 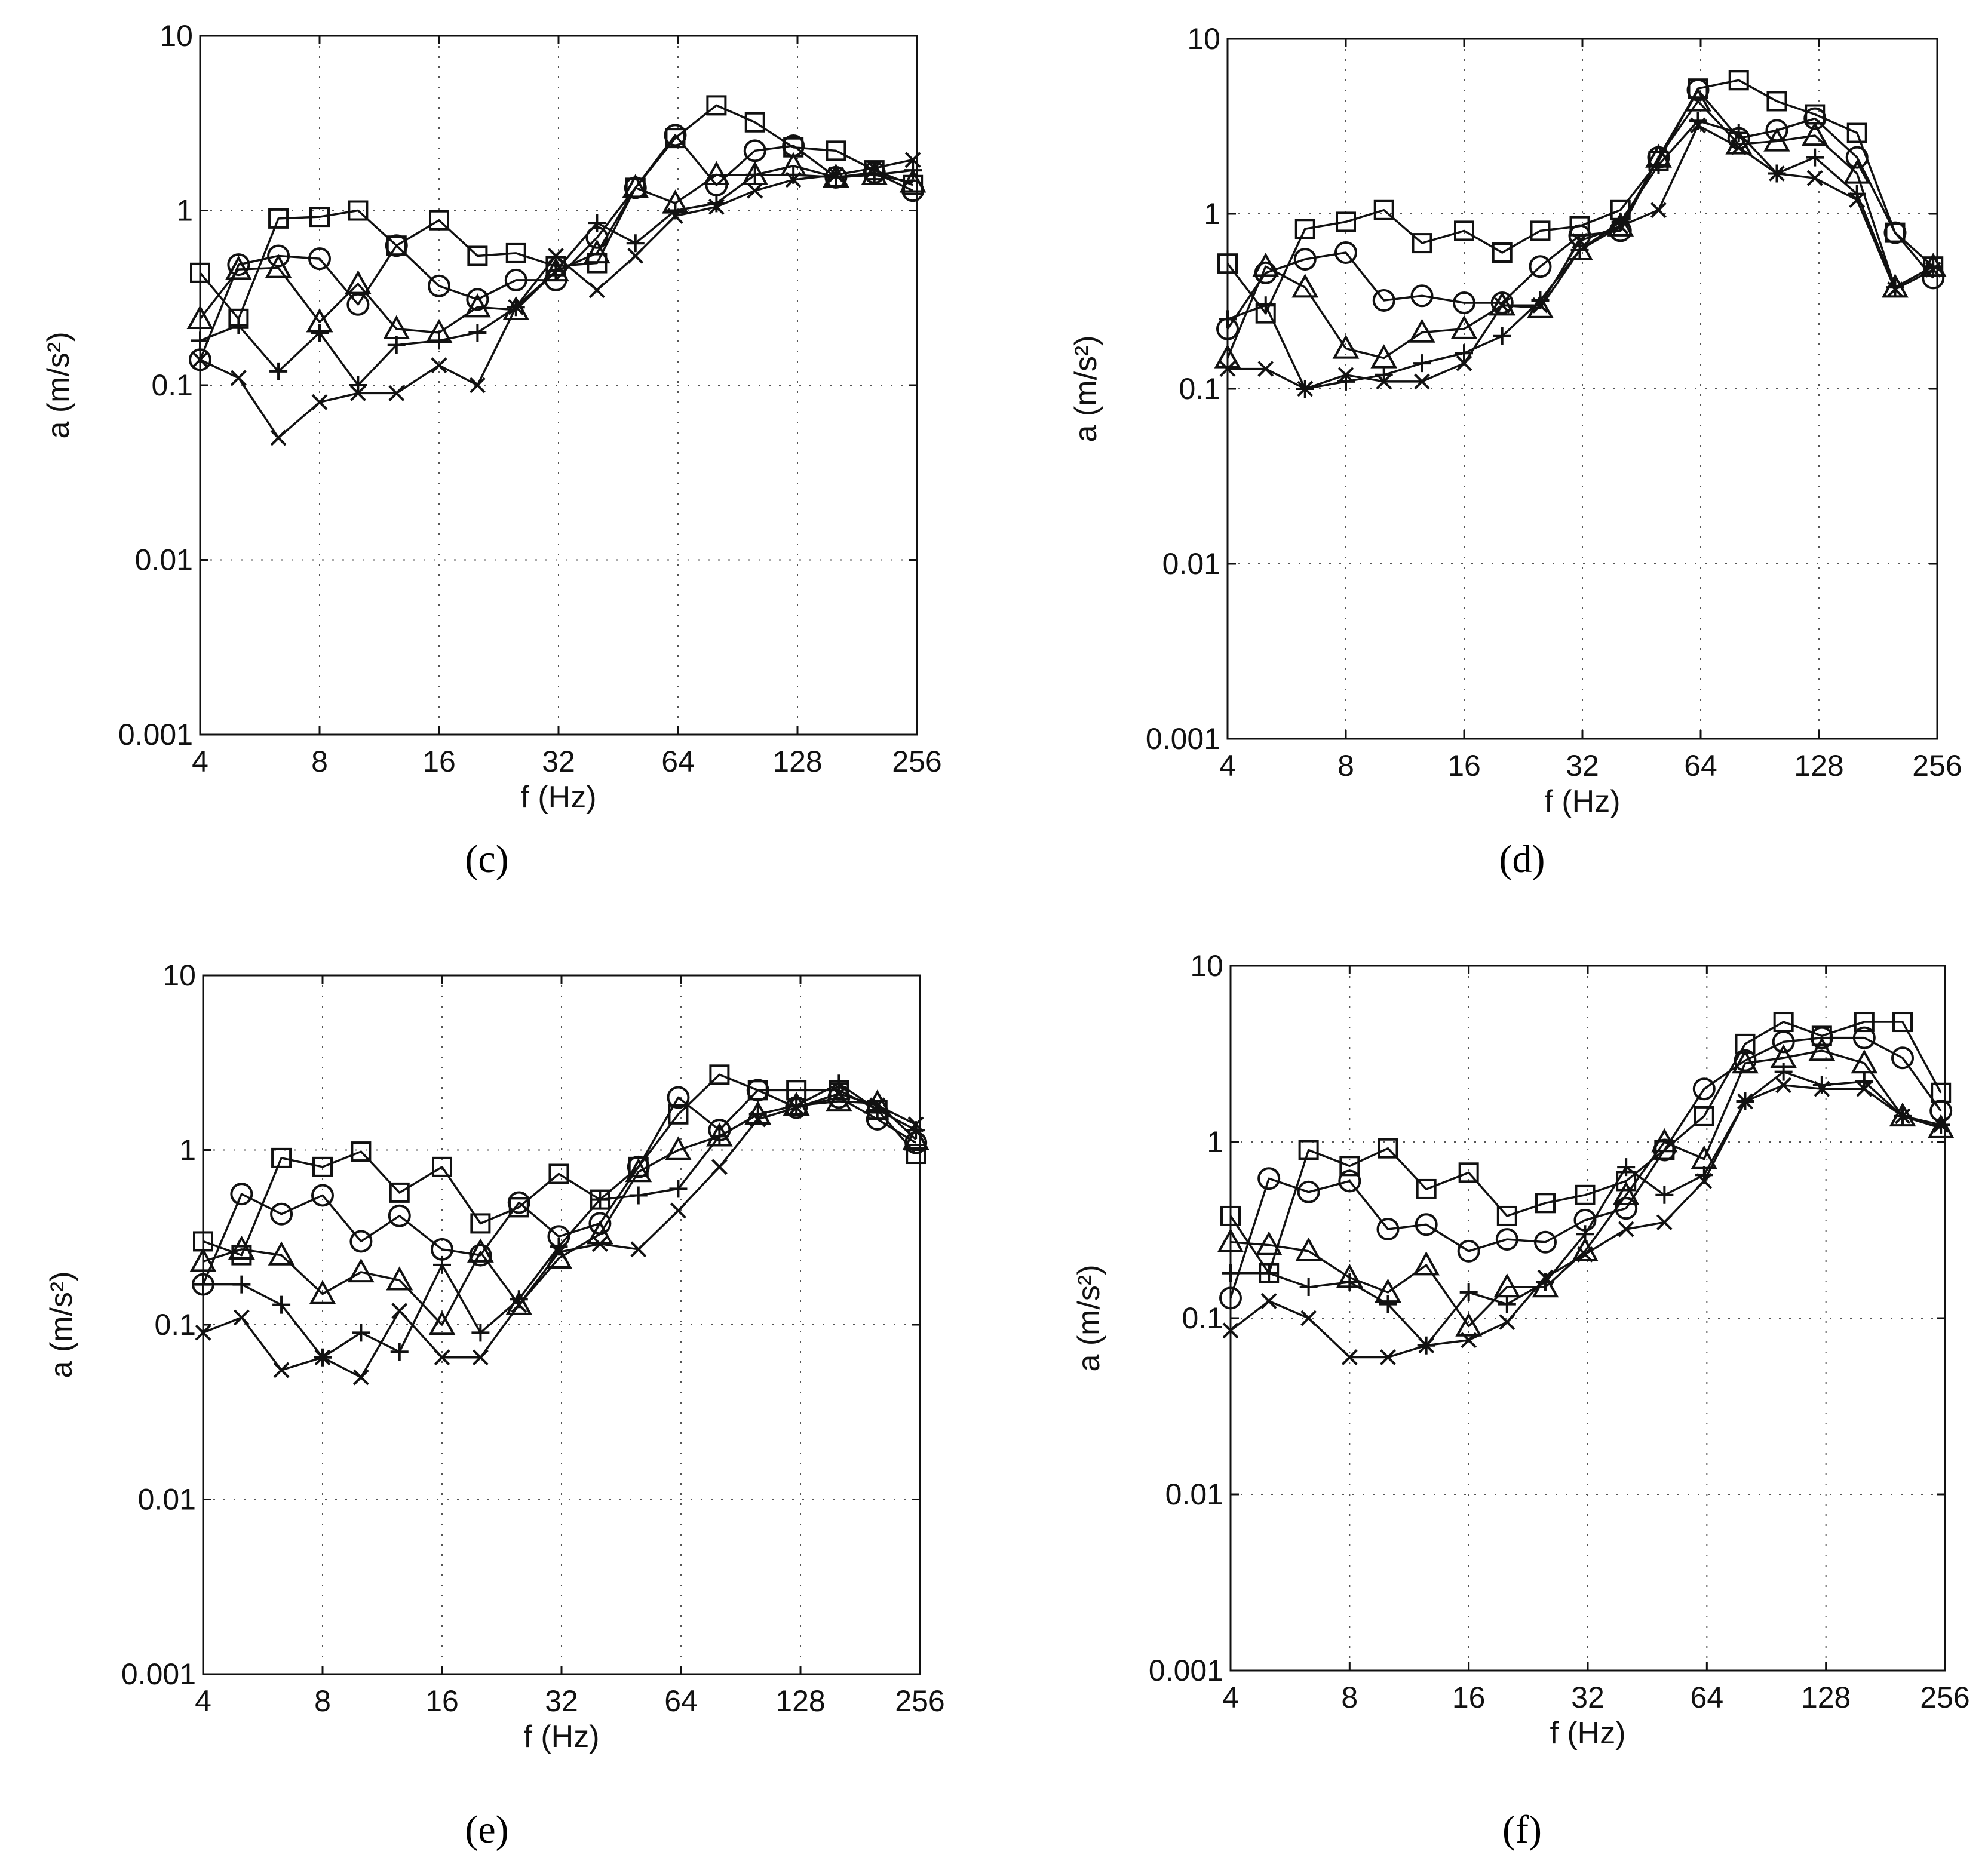 I want to click on series-line-plus, so click(x=560, y=1220).